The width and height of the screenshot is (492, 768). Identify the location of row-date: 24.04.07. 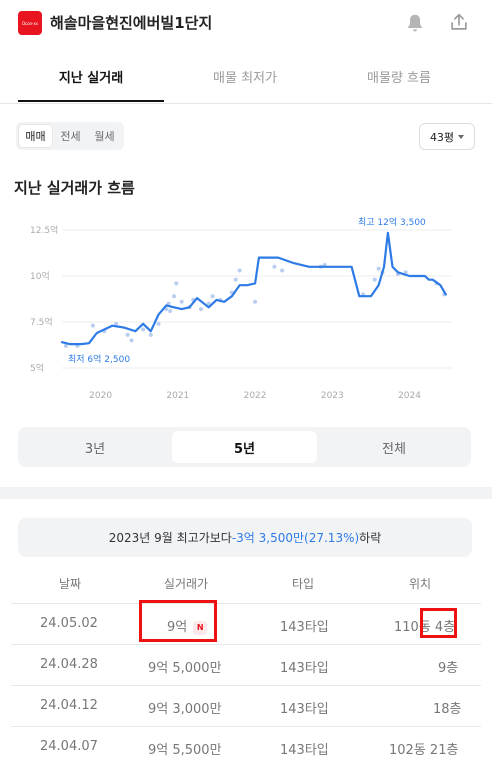
(69, 746).